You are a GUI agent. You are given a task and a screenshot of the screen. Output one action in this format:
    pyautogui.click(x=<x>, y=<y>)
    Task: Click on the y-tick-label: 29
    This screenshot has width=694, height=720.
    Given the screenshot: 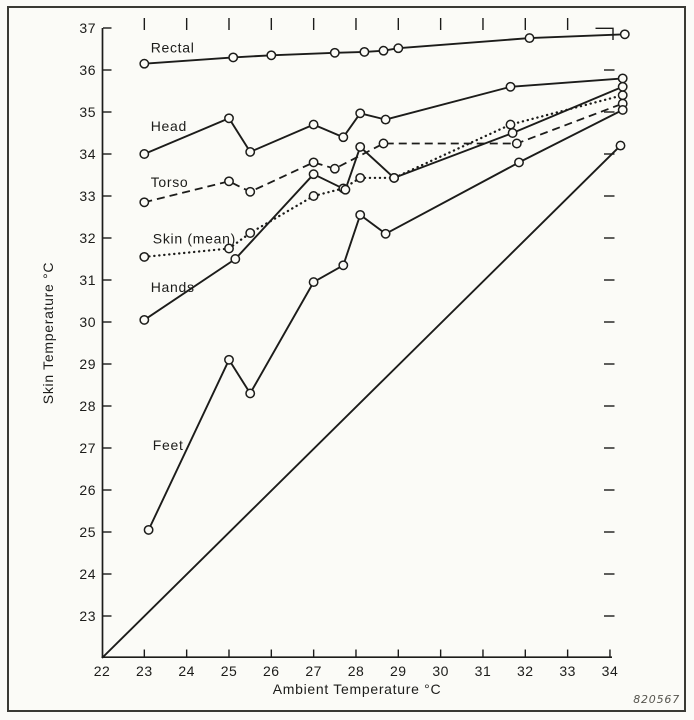 What is the action you would take?
    pyautogui.click(x=87, y=364)
    